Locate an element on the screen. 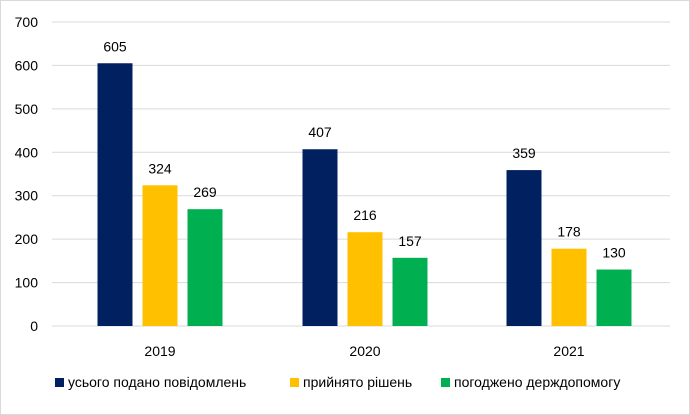  y-tick-label: 200 is located at coordinates (27, 239).